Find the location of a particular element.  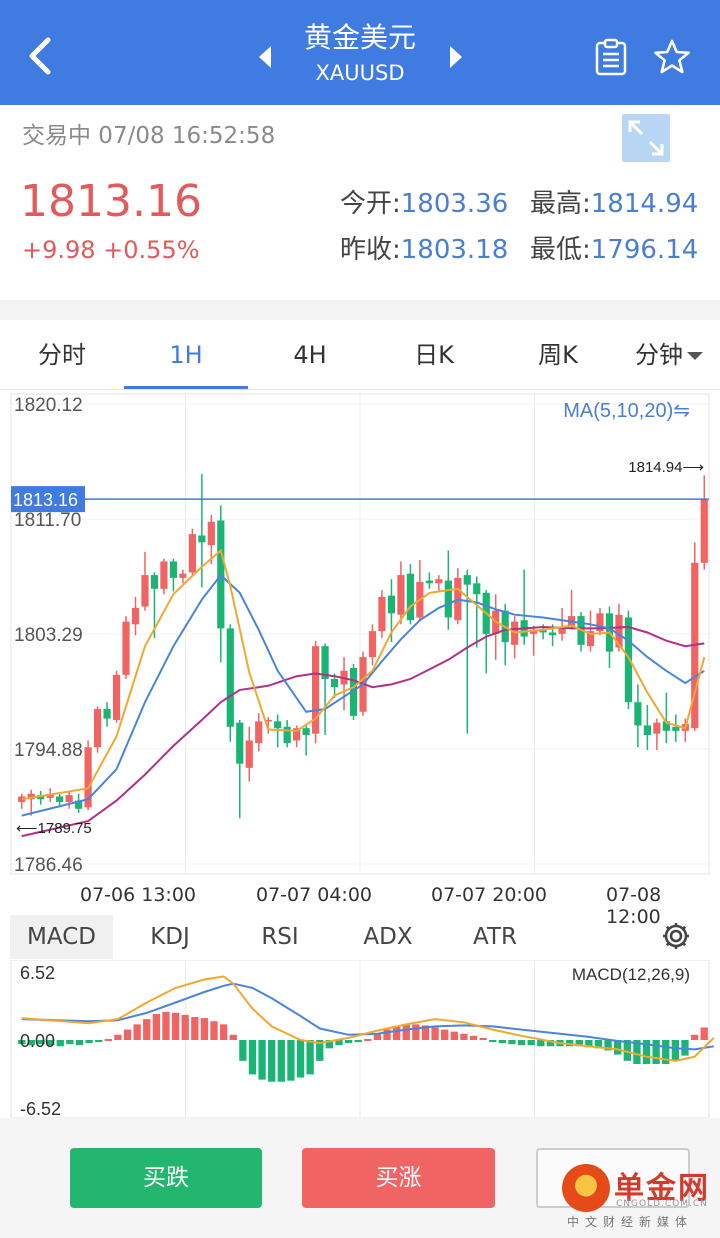

tab-adx: ADX is located at coordinates (388, 937).